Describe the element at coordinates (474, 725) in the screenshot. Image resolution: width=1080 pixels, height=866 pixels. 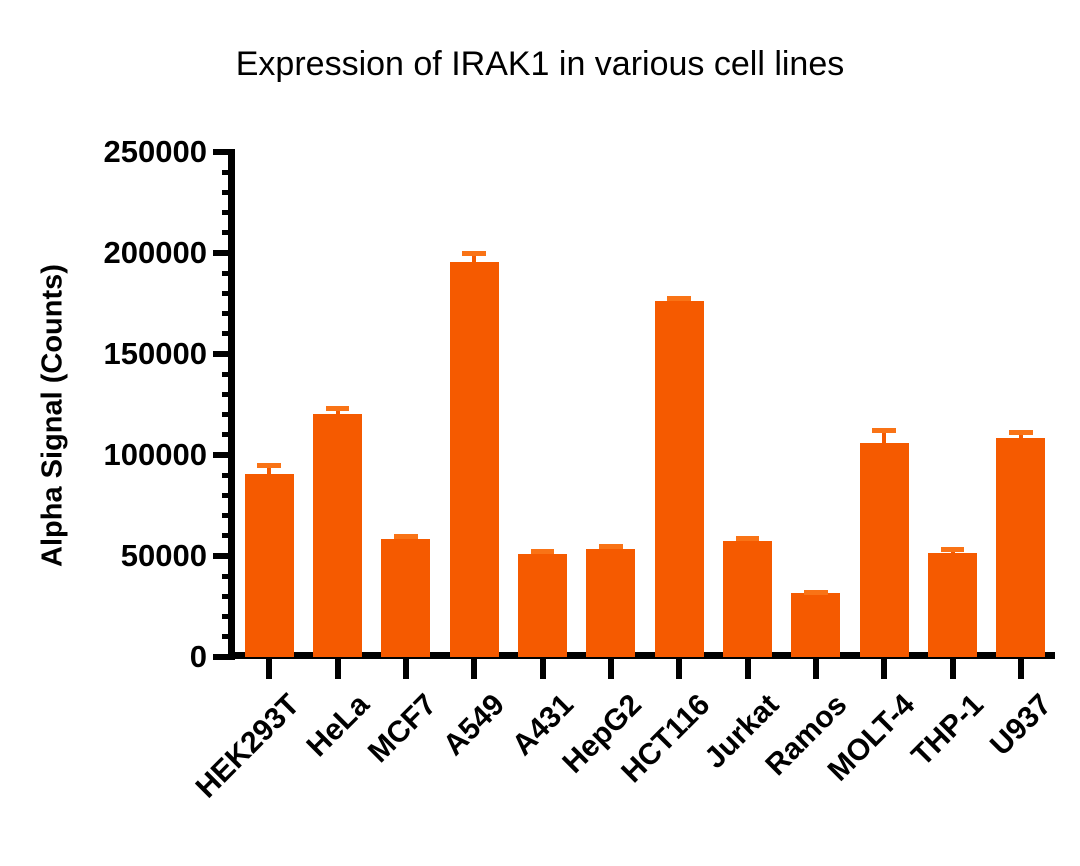
I see `x-tick-label: A549` at that location.